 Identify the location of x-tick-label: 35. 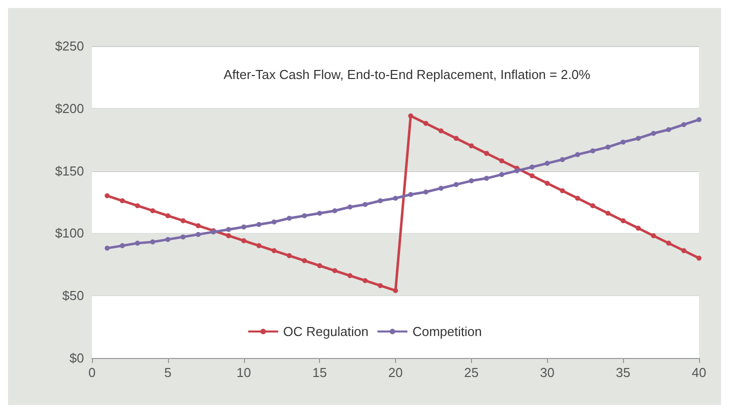
(623, 372).